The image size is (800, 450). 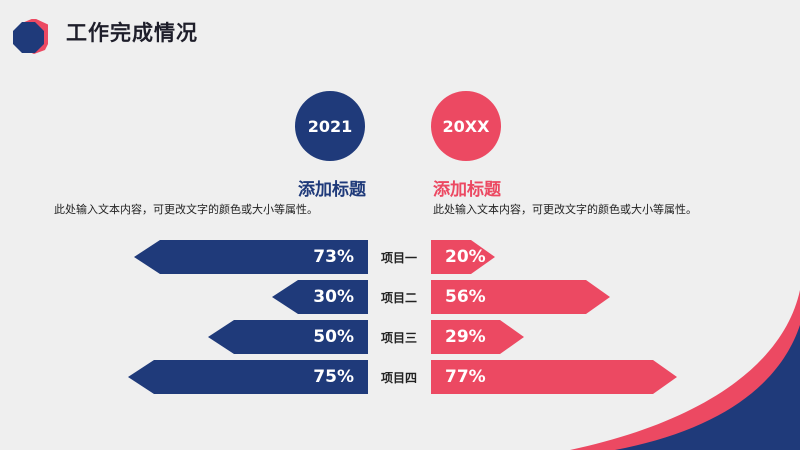 What do you see at coordinates (565, 209) in the screenshot?
I see `description-right: 此处输入文本内容，可更改文字的颜色或大小等属性。` at bounding box center [565, 209].